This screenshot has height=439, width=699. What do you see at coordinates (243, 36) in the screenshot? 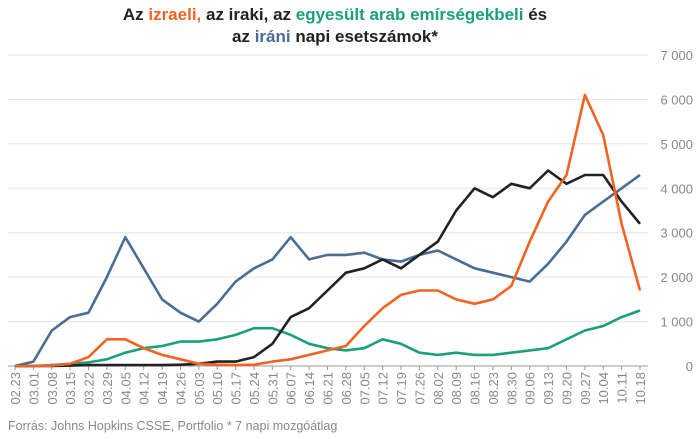
I see `title-part: az` at bounding box center [243, 36].